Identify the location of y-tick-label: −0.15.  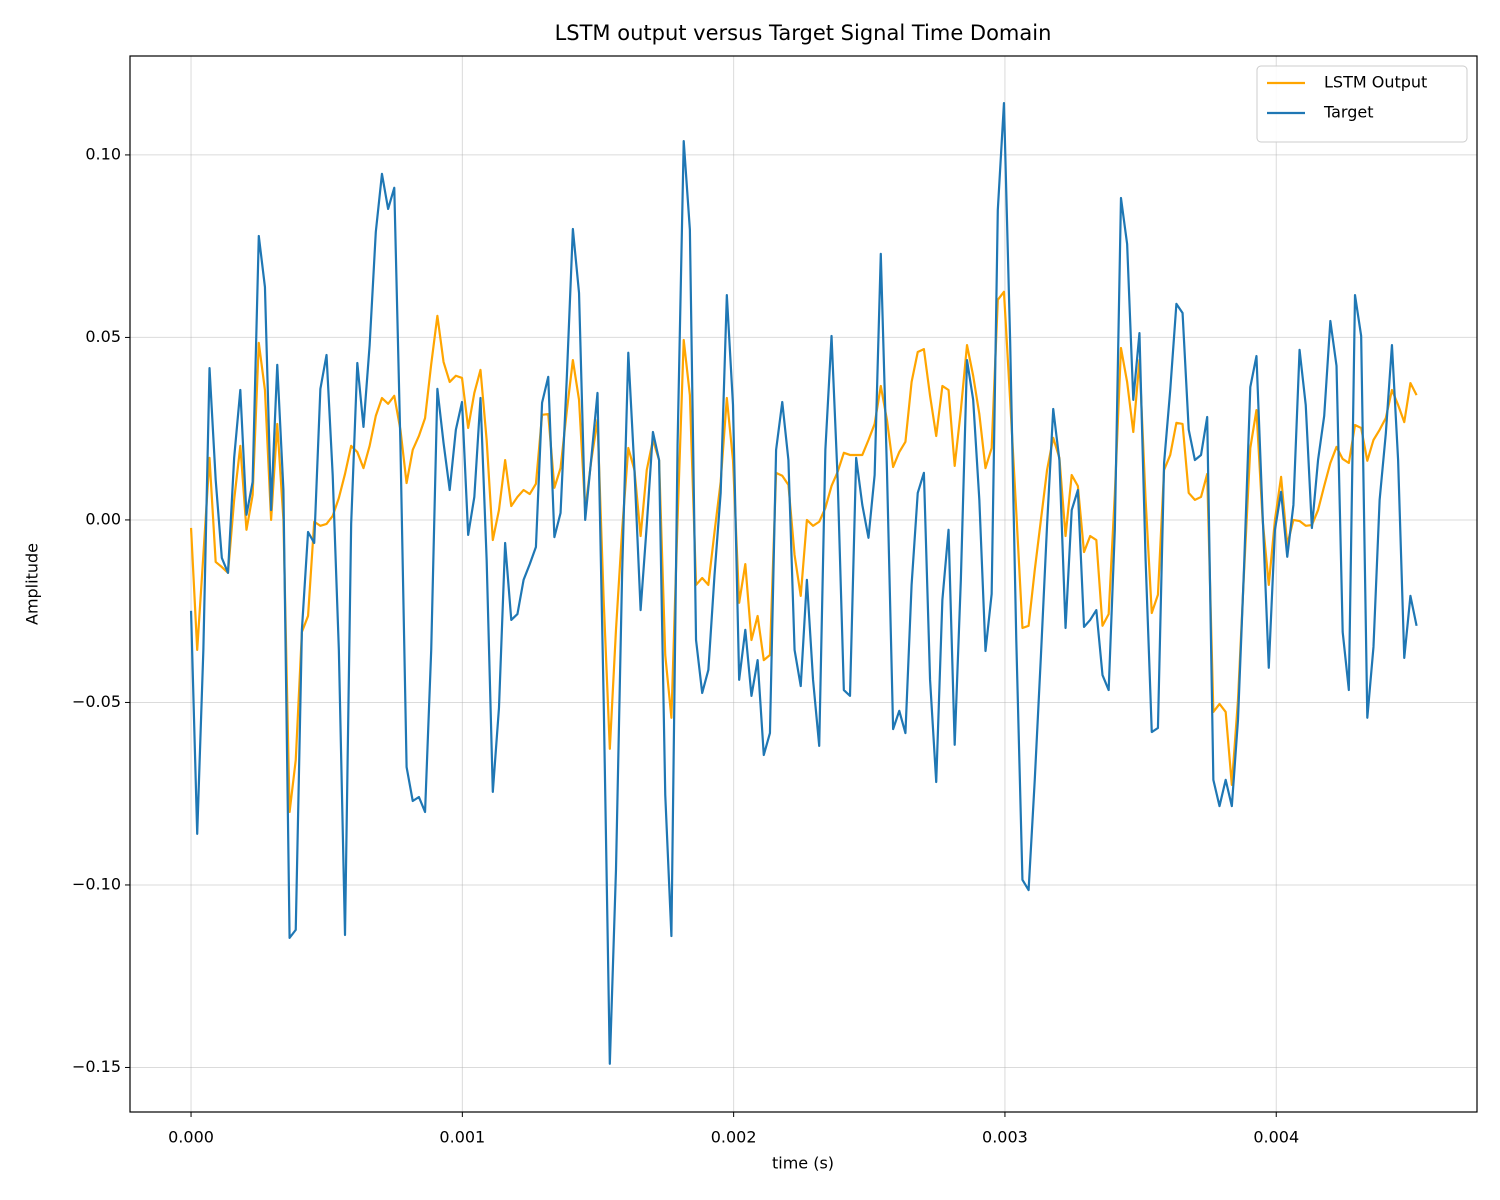
(96, 1066).